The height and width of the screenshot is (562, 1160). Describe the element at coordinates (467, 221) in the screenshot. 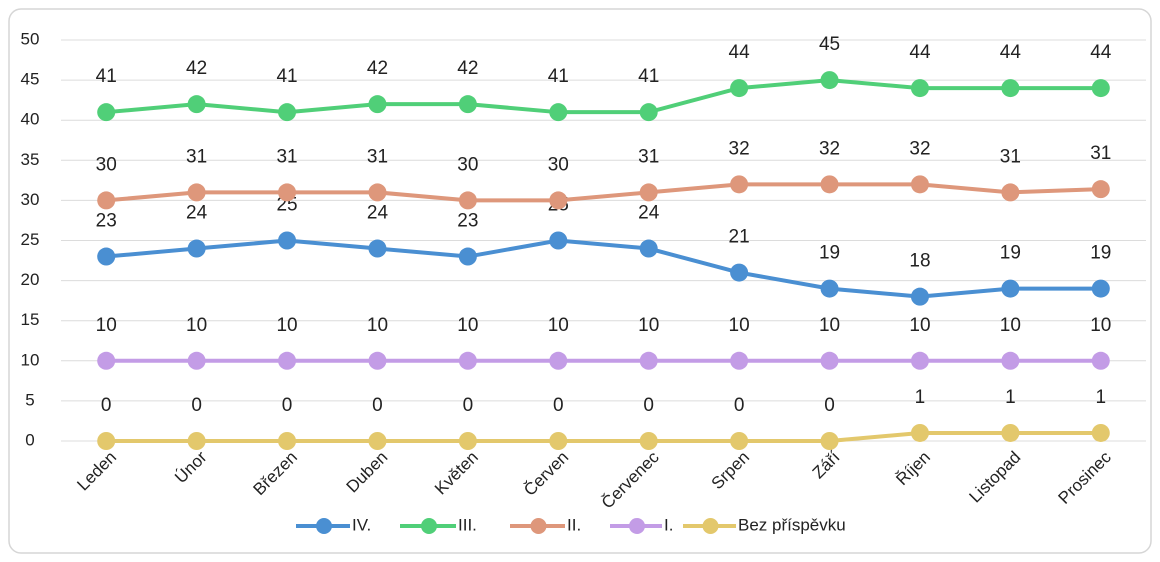

I see `data-label: 23` at that location.